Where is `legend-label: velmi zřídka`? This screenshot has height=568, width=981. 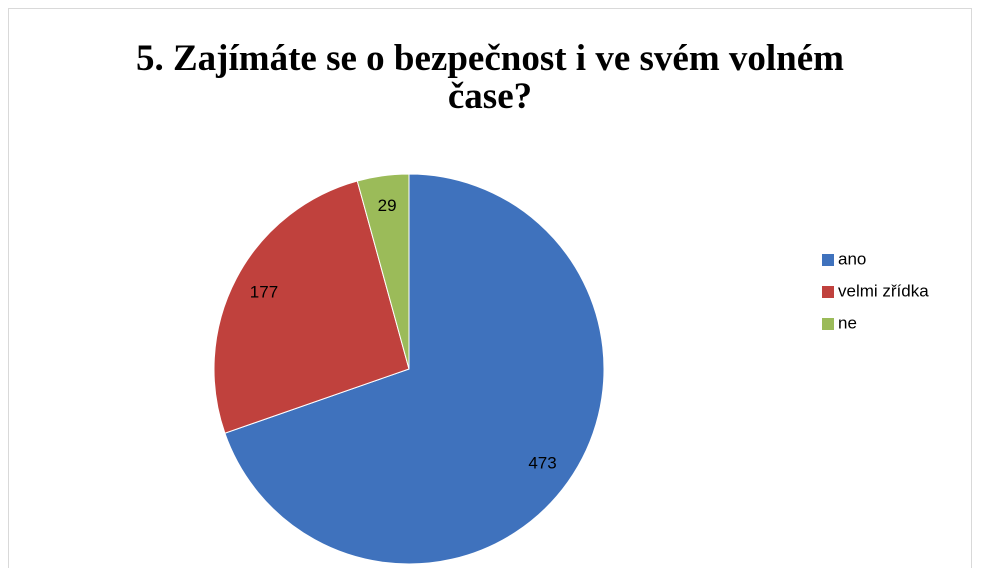 legend-label: velmi zřídka is located at coordinates (883, 290).